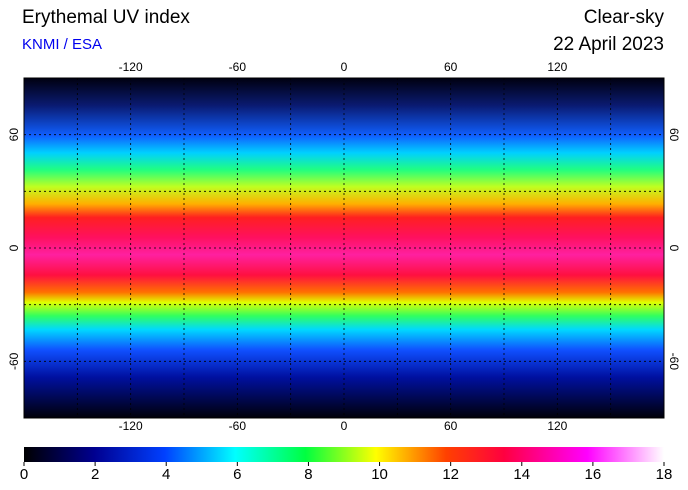 The width and height of the screenshot is (688, 490). What do you see at coordinates (62, 44) in the screenshot?
I see `source: KNMI / ESA` at bounding box center [62, 44].